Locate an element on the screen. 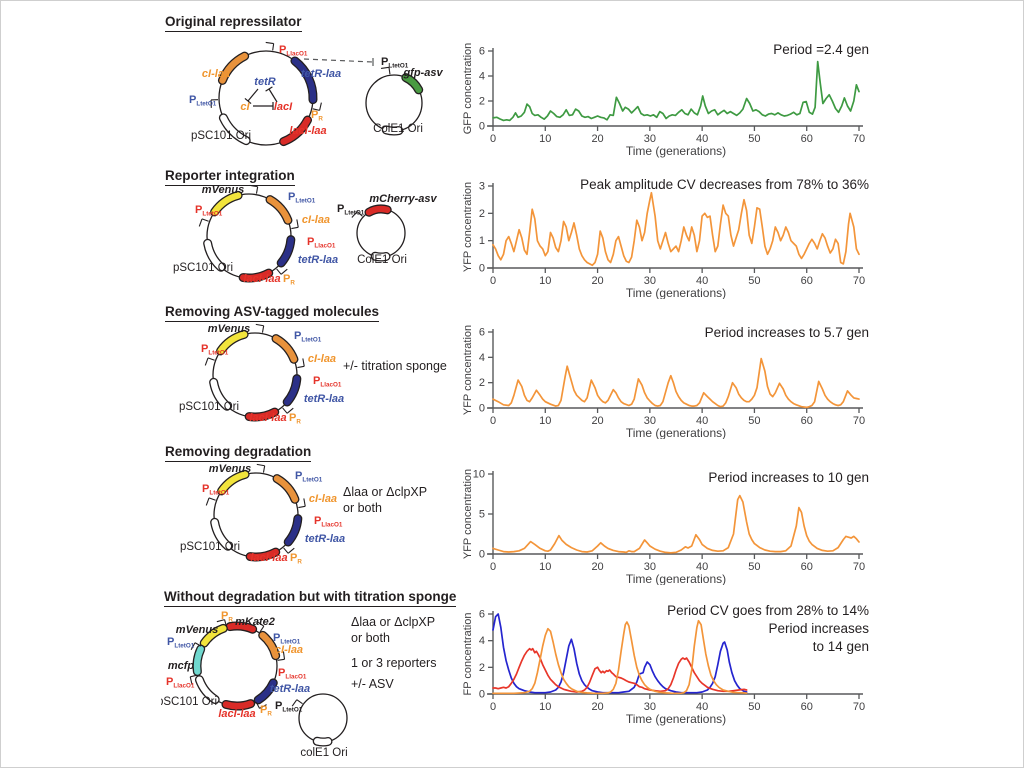  gene-label: tetR-laa is located at coordinates (325, 539).